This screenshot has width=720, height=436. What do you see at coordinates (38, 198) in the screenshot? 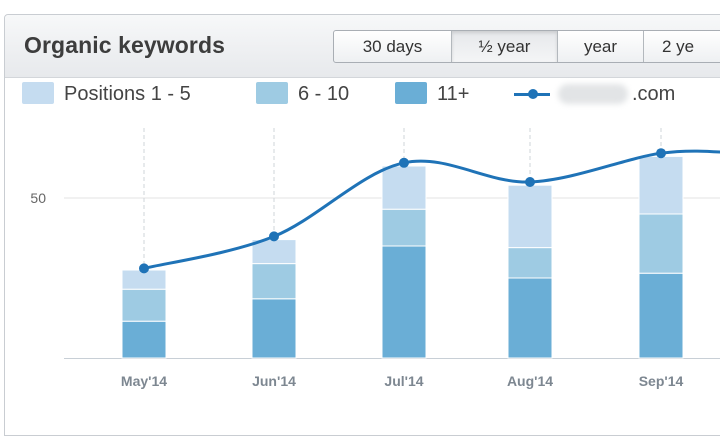
I see `y-tick-label-50: 50` at bounding box center [38, 198].